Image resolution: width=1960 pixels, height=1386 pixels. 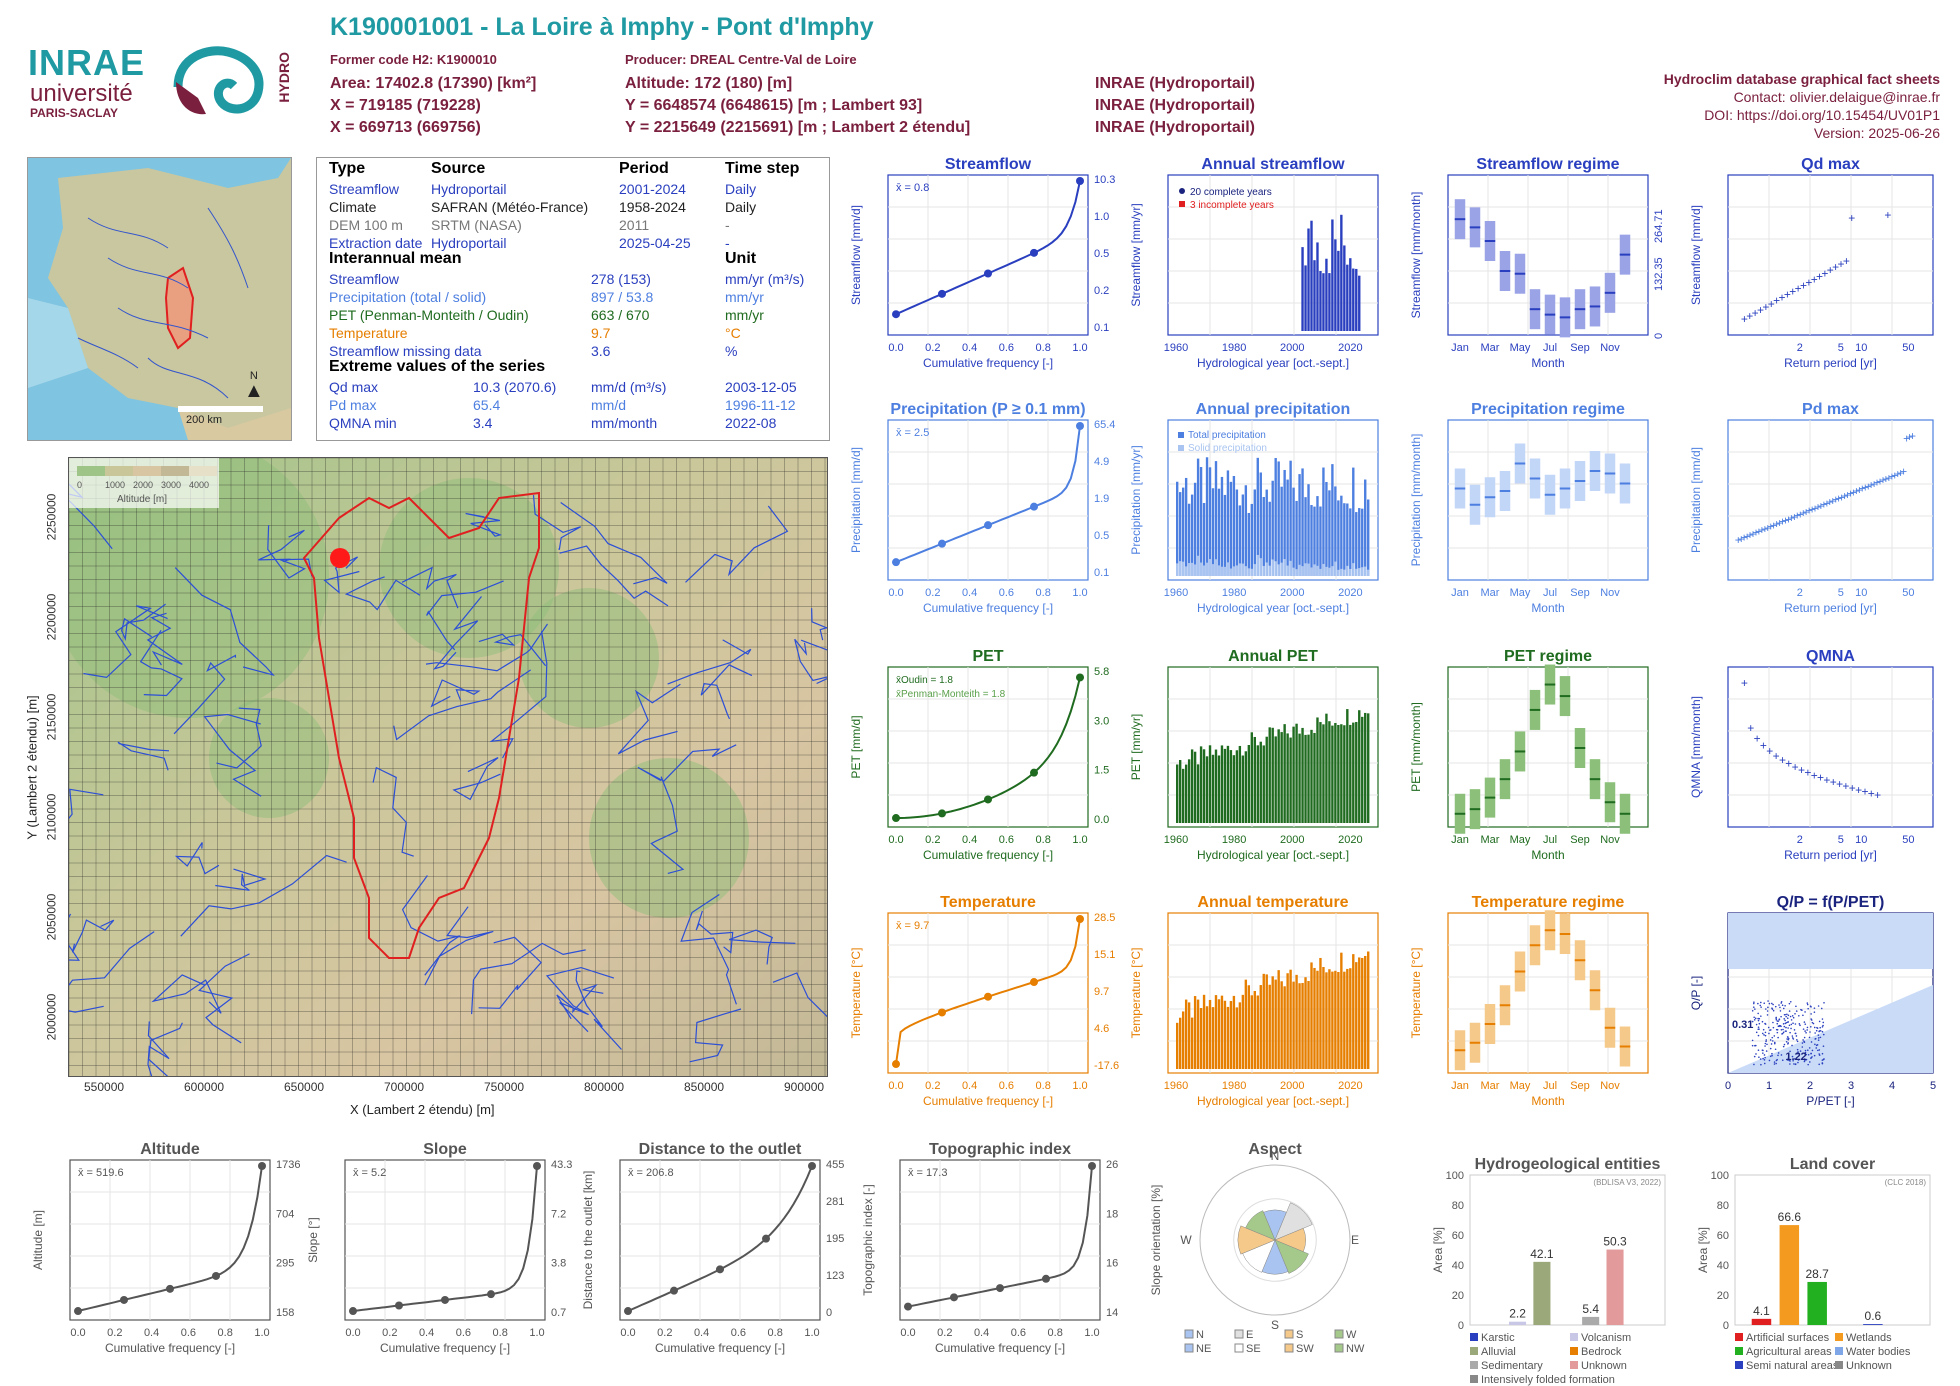 I want to click on hydrogeo-legend-icon, so click(x=1574, y=1337).